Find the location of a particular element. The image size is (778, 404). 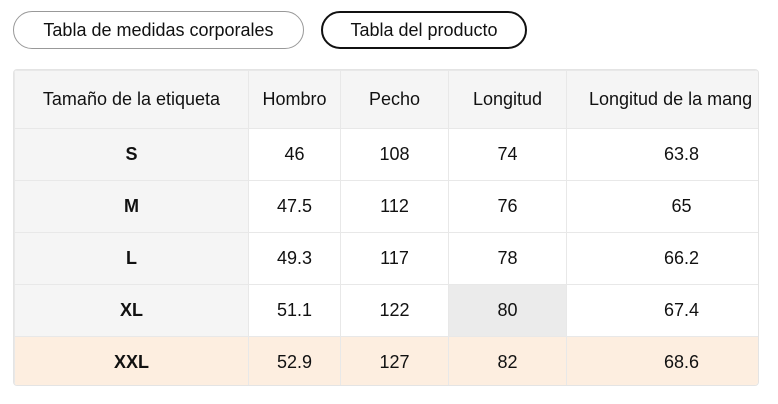

measure-cell: 122 is located at coordinates (394, 310).